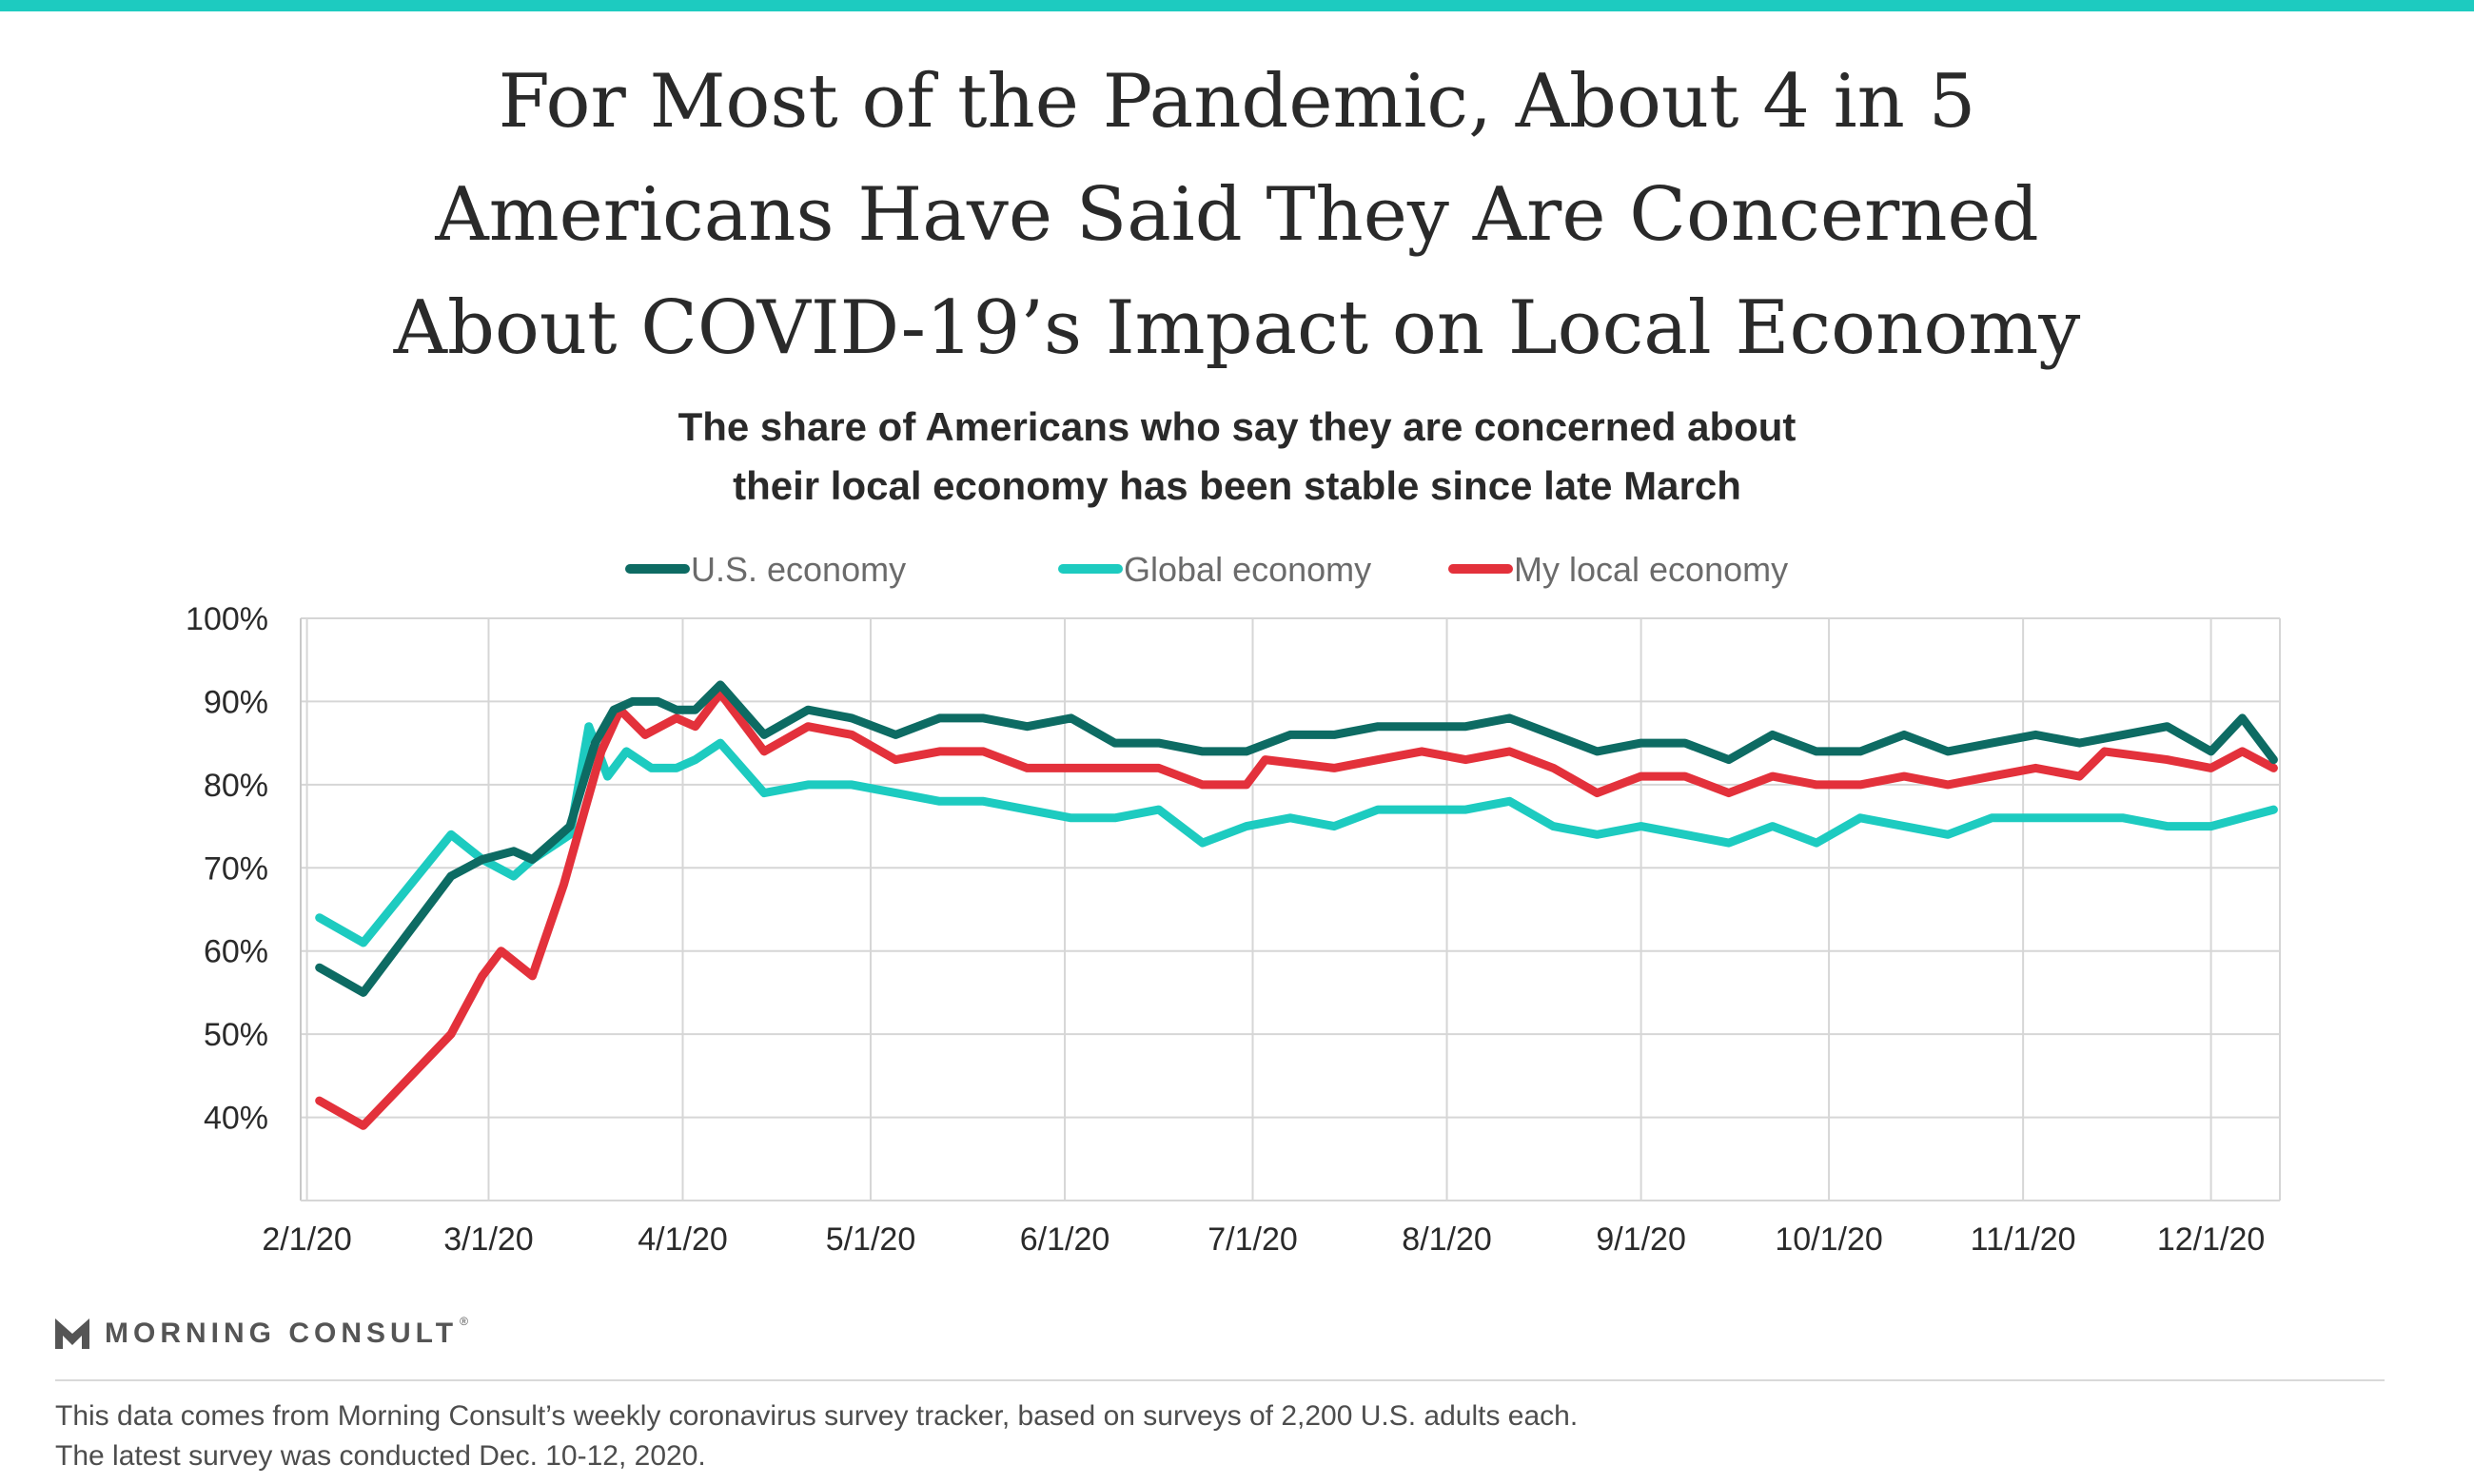 This screenshot has height=1484, width=2474. Describe the element at coordinates (307, 1239) in the screenshot. I see `x-tick-label: 2/1/20` at that location.